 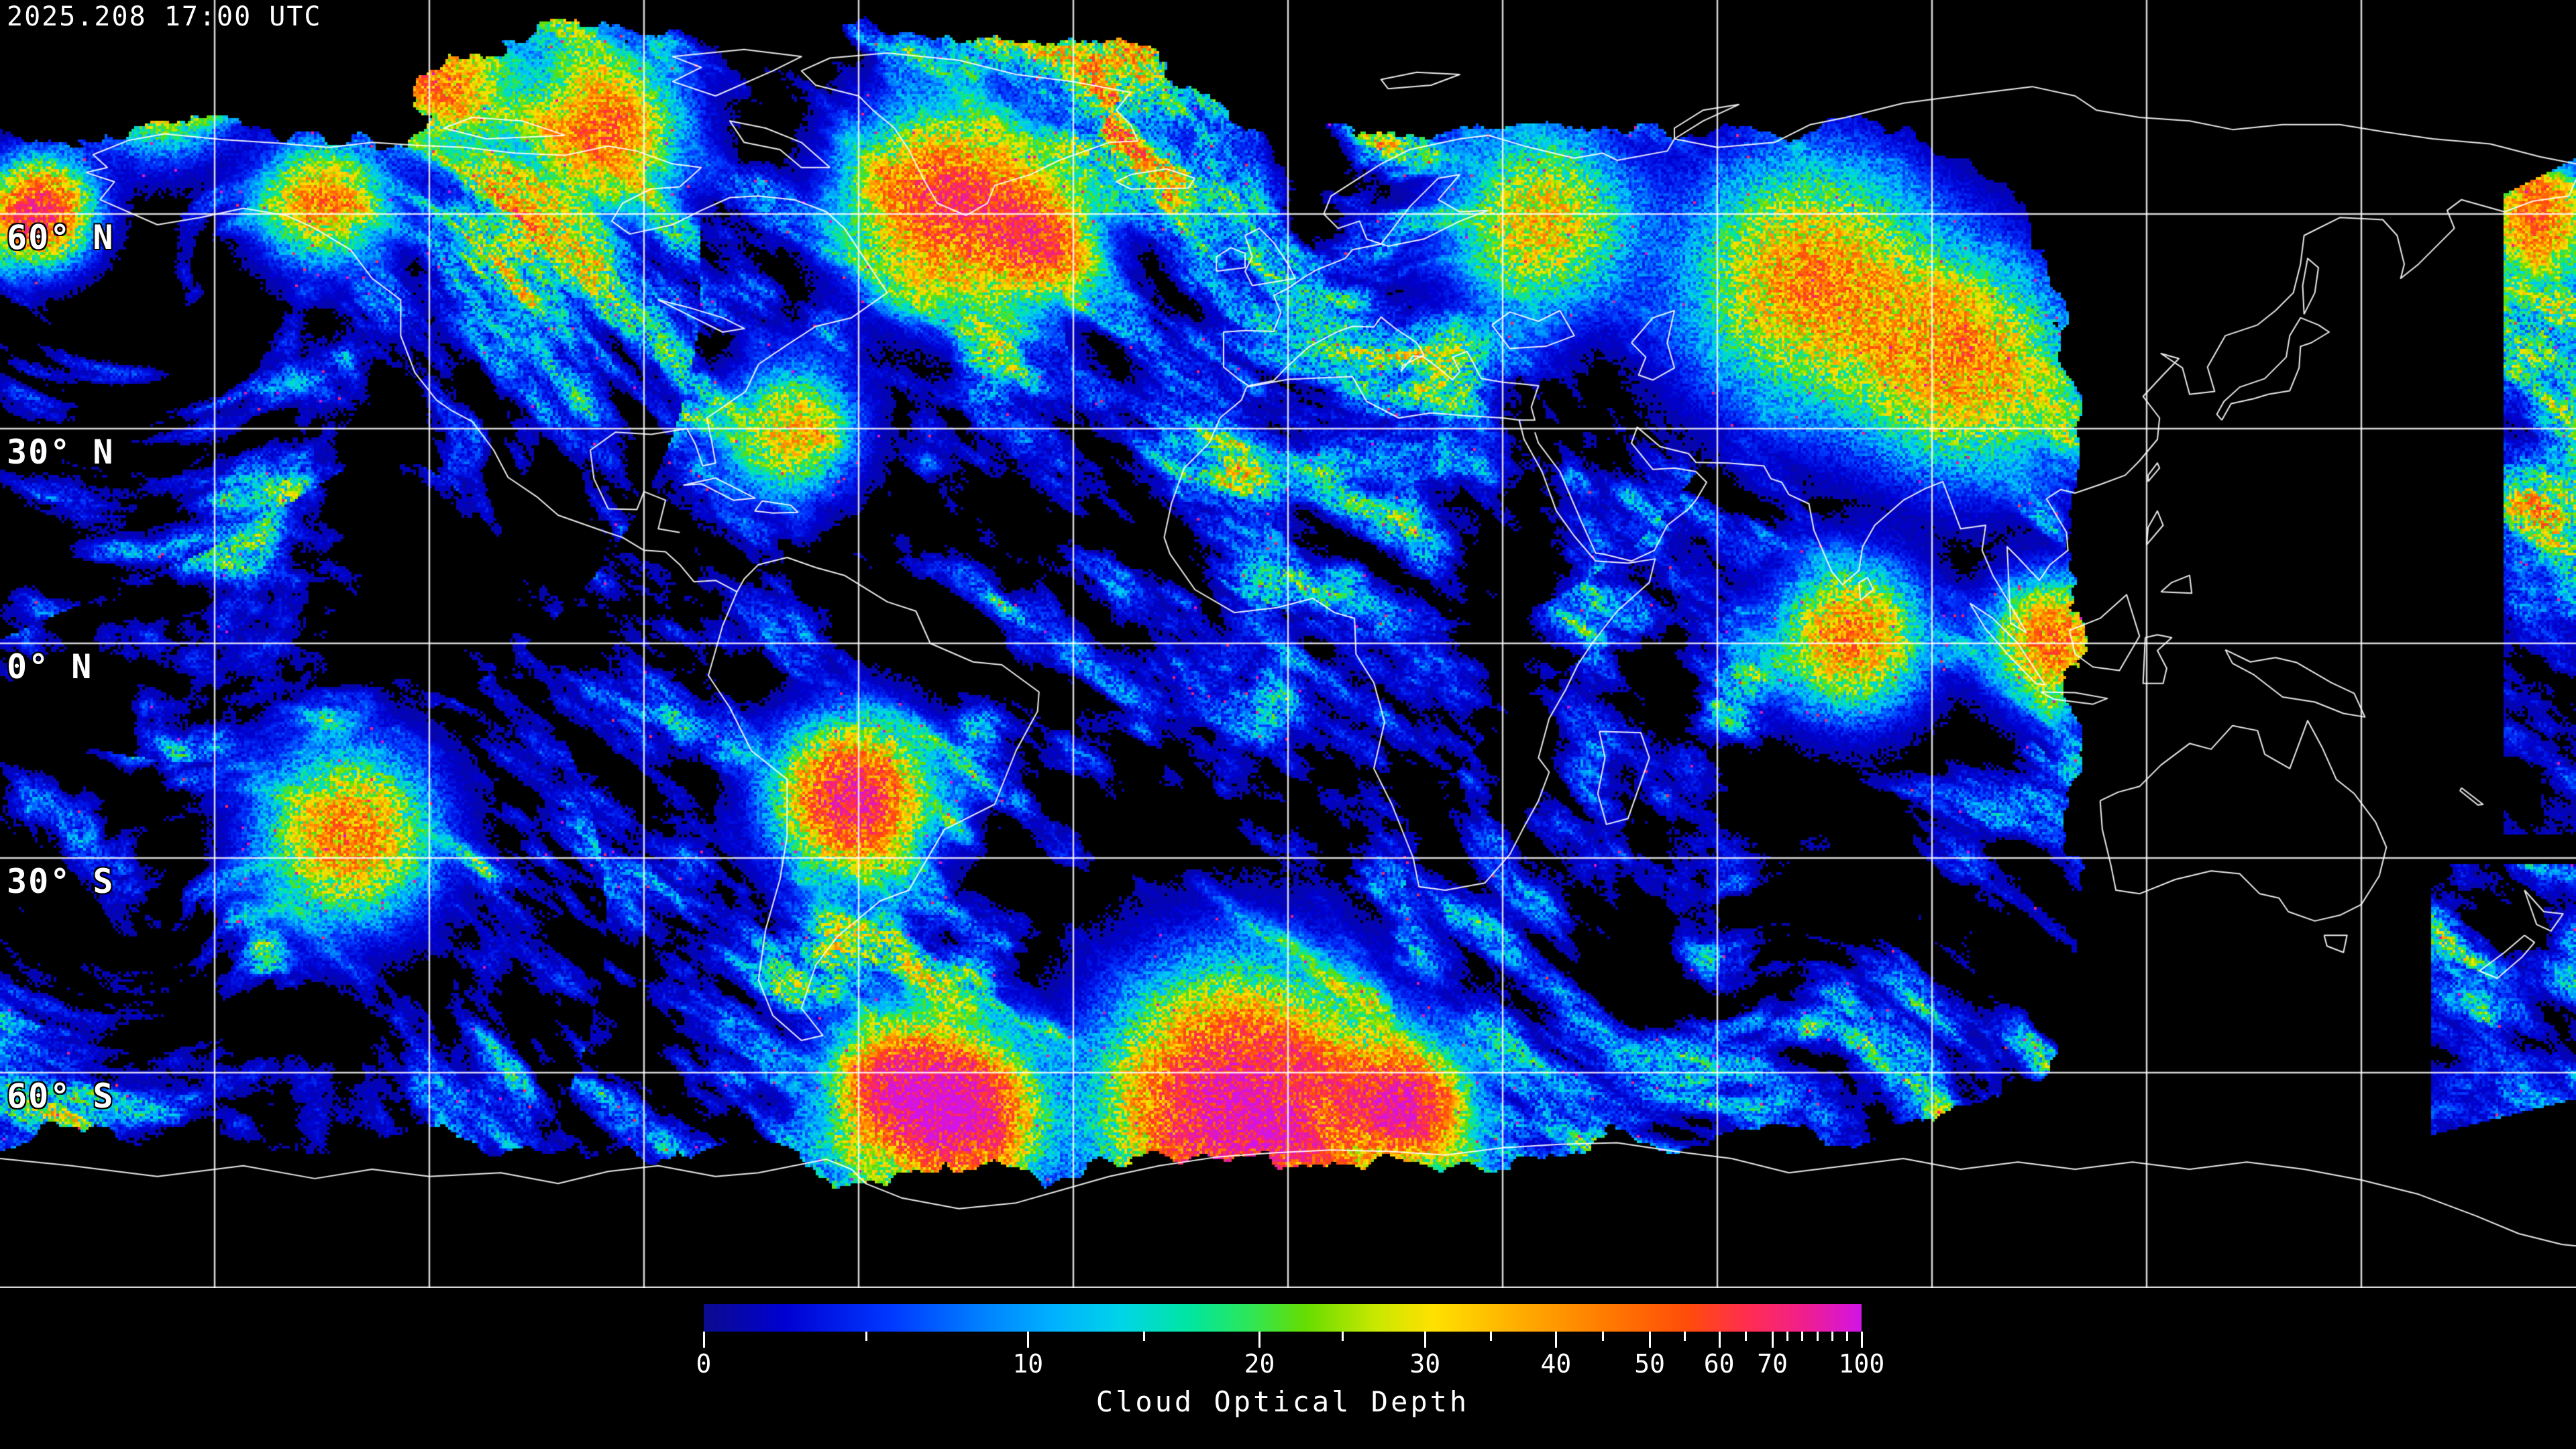 I want to click on colorbar-gradient, so click(x=1283, y=1318).